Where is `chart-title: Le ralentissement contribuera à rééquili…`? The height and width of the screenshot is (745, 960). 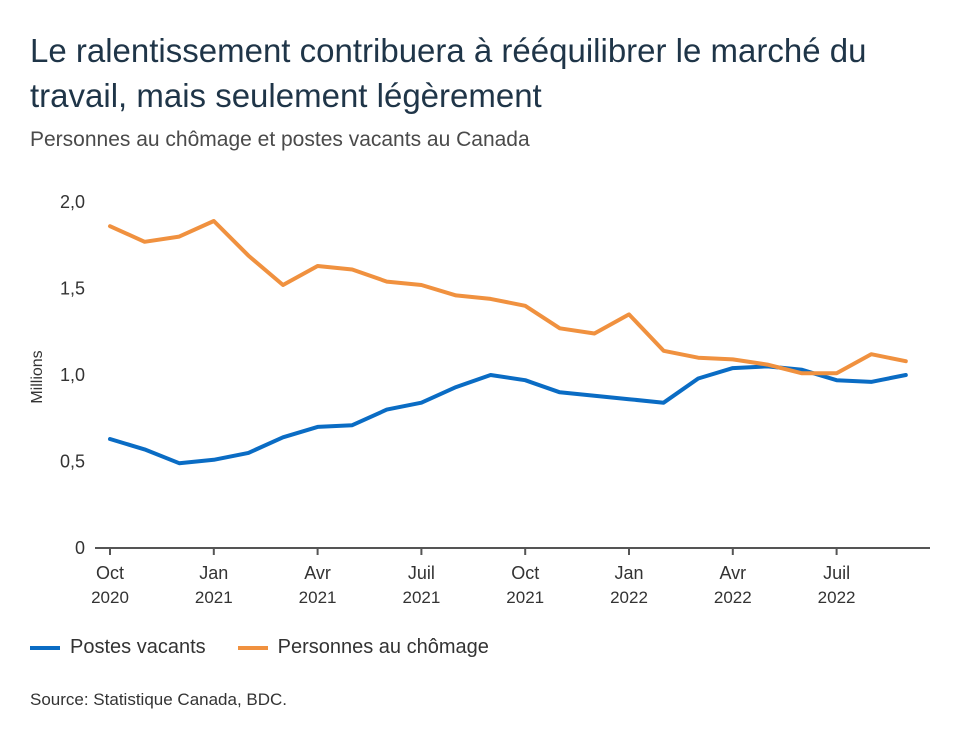
chart-title: Le ralentissement contribuera à rééquili… is located at coordinates (448, 73).